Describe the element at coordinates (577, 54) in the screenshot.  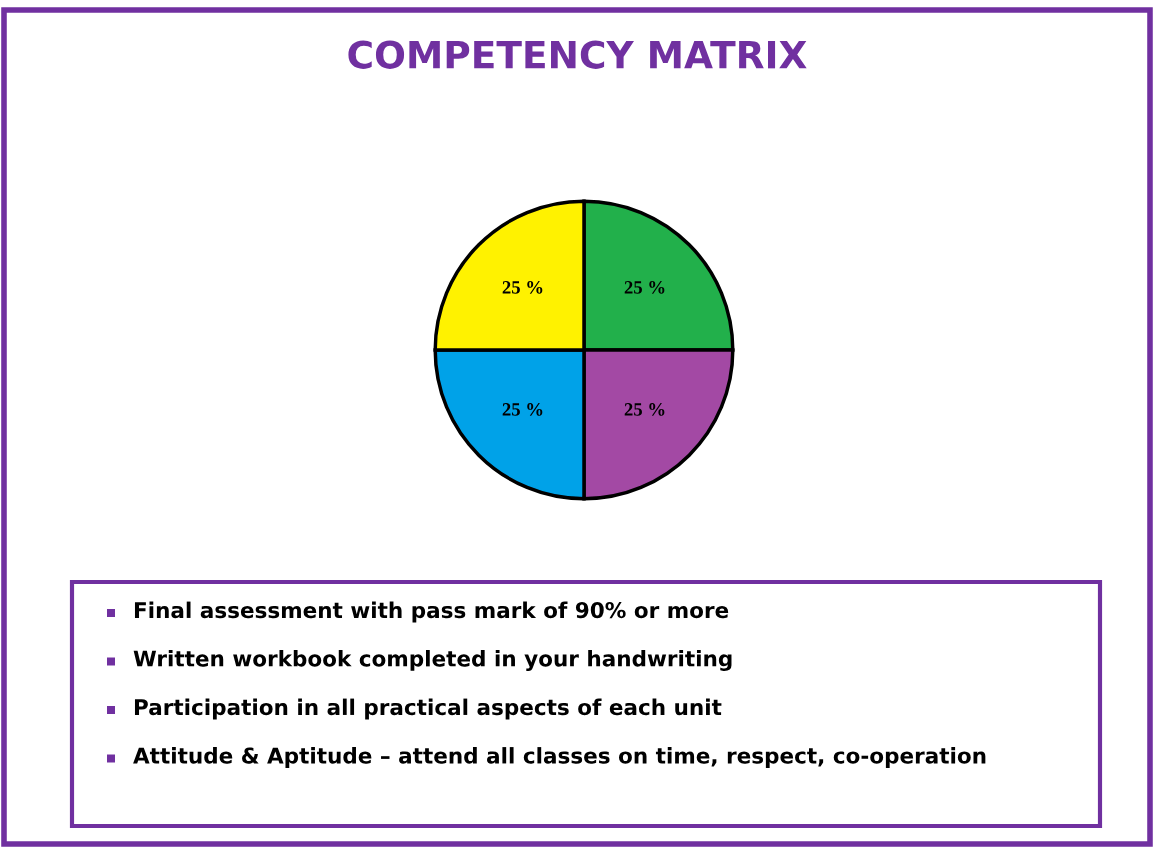
I see `chart-title: COMPETENCY MATRIX` at that location.